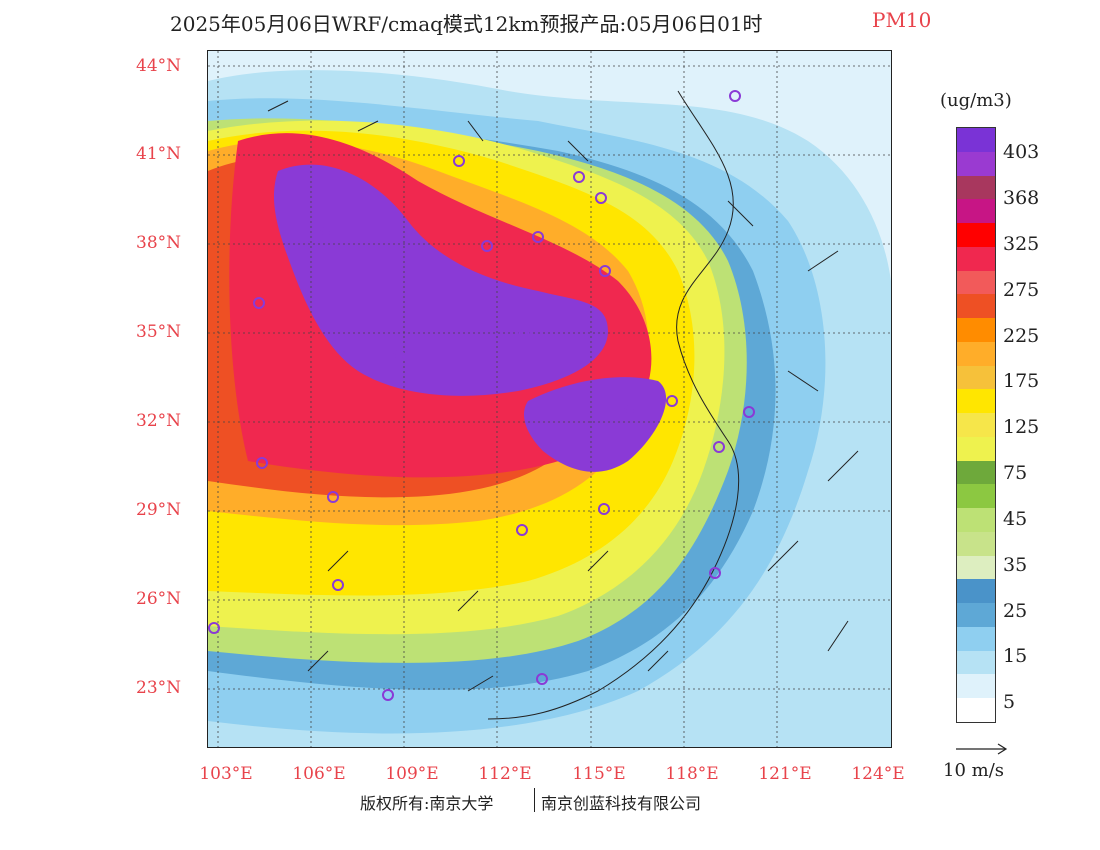 The image size is (1100, 850). I want to click on lat-label-38: 38°N, so click(159, 243).